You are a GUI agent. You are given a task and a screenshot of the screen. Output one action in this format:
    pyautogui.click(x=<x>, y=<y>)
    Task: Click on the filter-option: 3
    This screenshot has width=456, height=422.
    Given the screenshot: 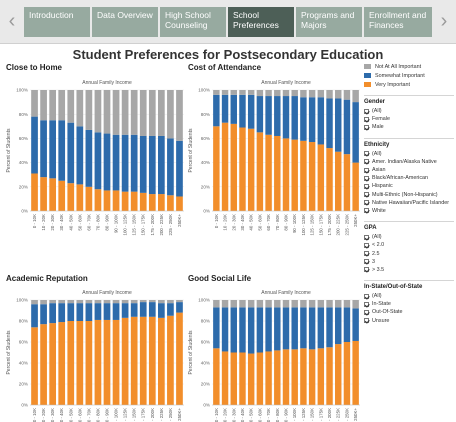 What is the action you would take?
    pyautogui.click(x=409, y=262)
    